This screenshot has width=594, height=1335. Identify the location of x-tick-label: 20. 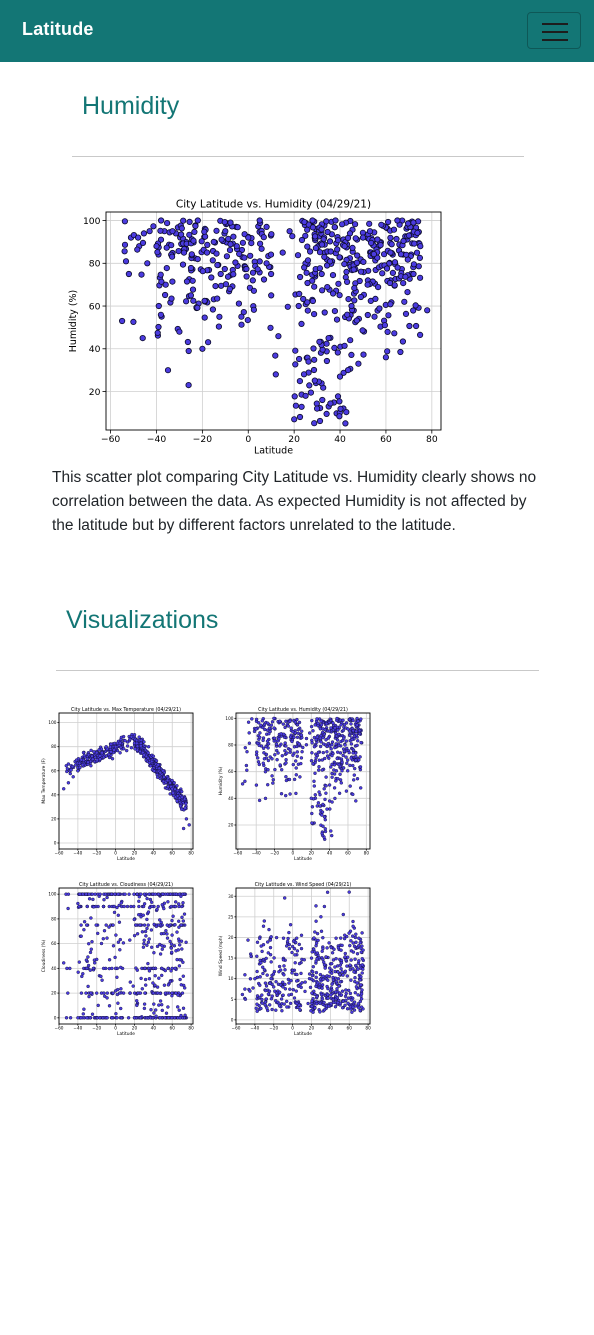
(135, 1028).